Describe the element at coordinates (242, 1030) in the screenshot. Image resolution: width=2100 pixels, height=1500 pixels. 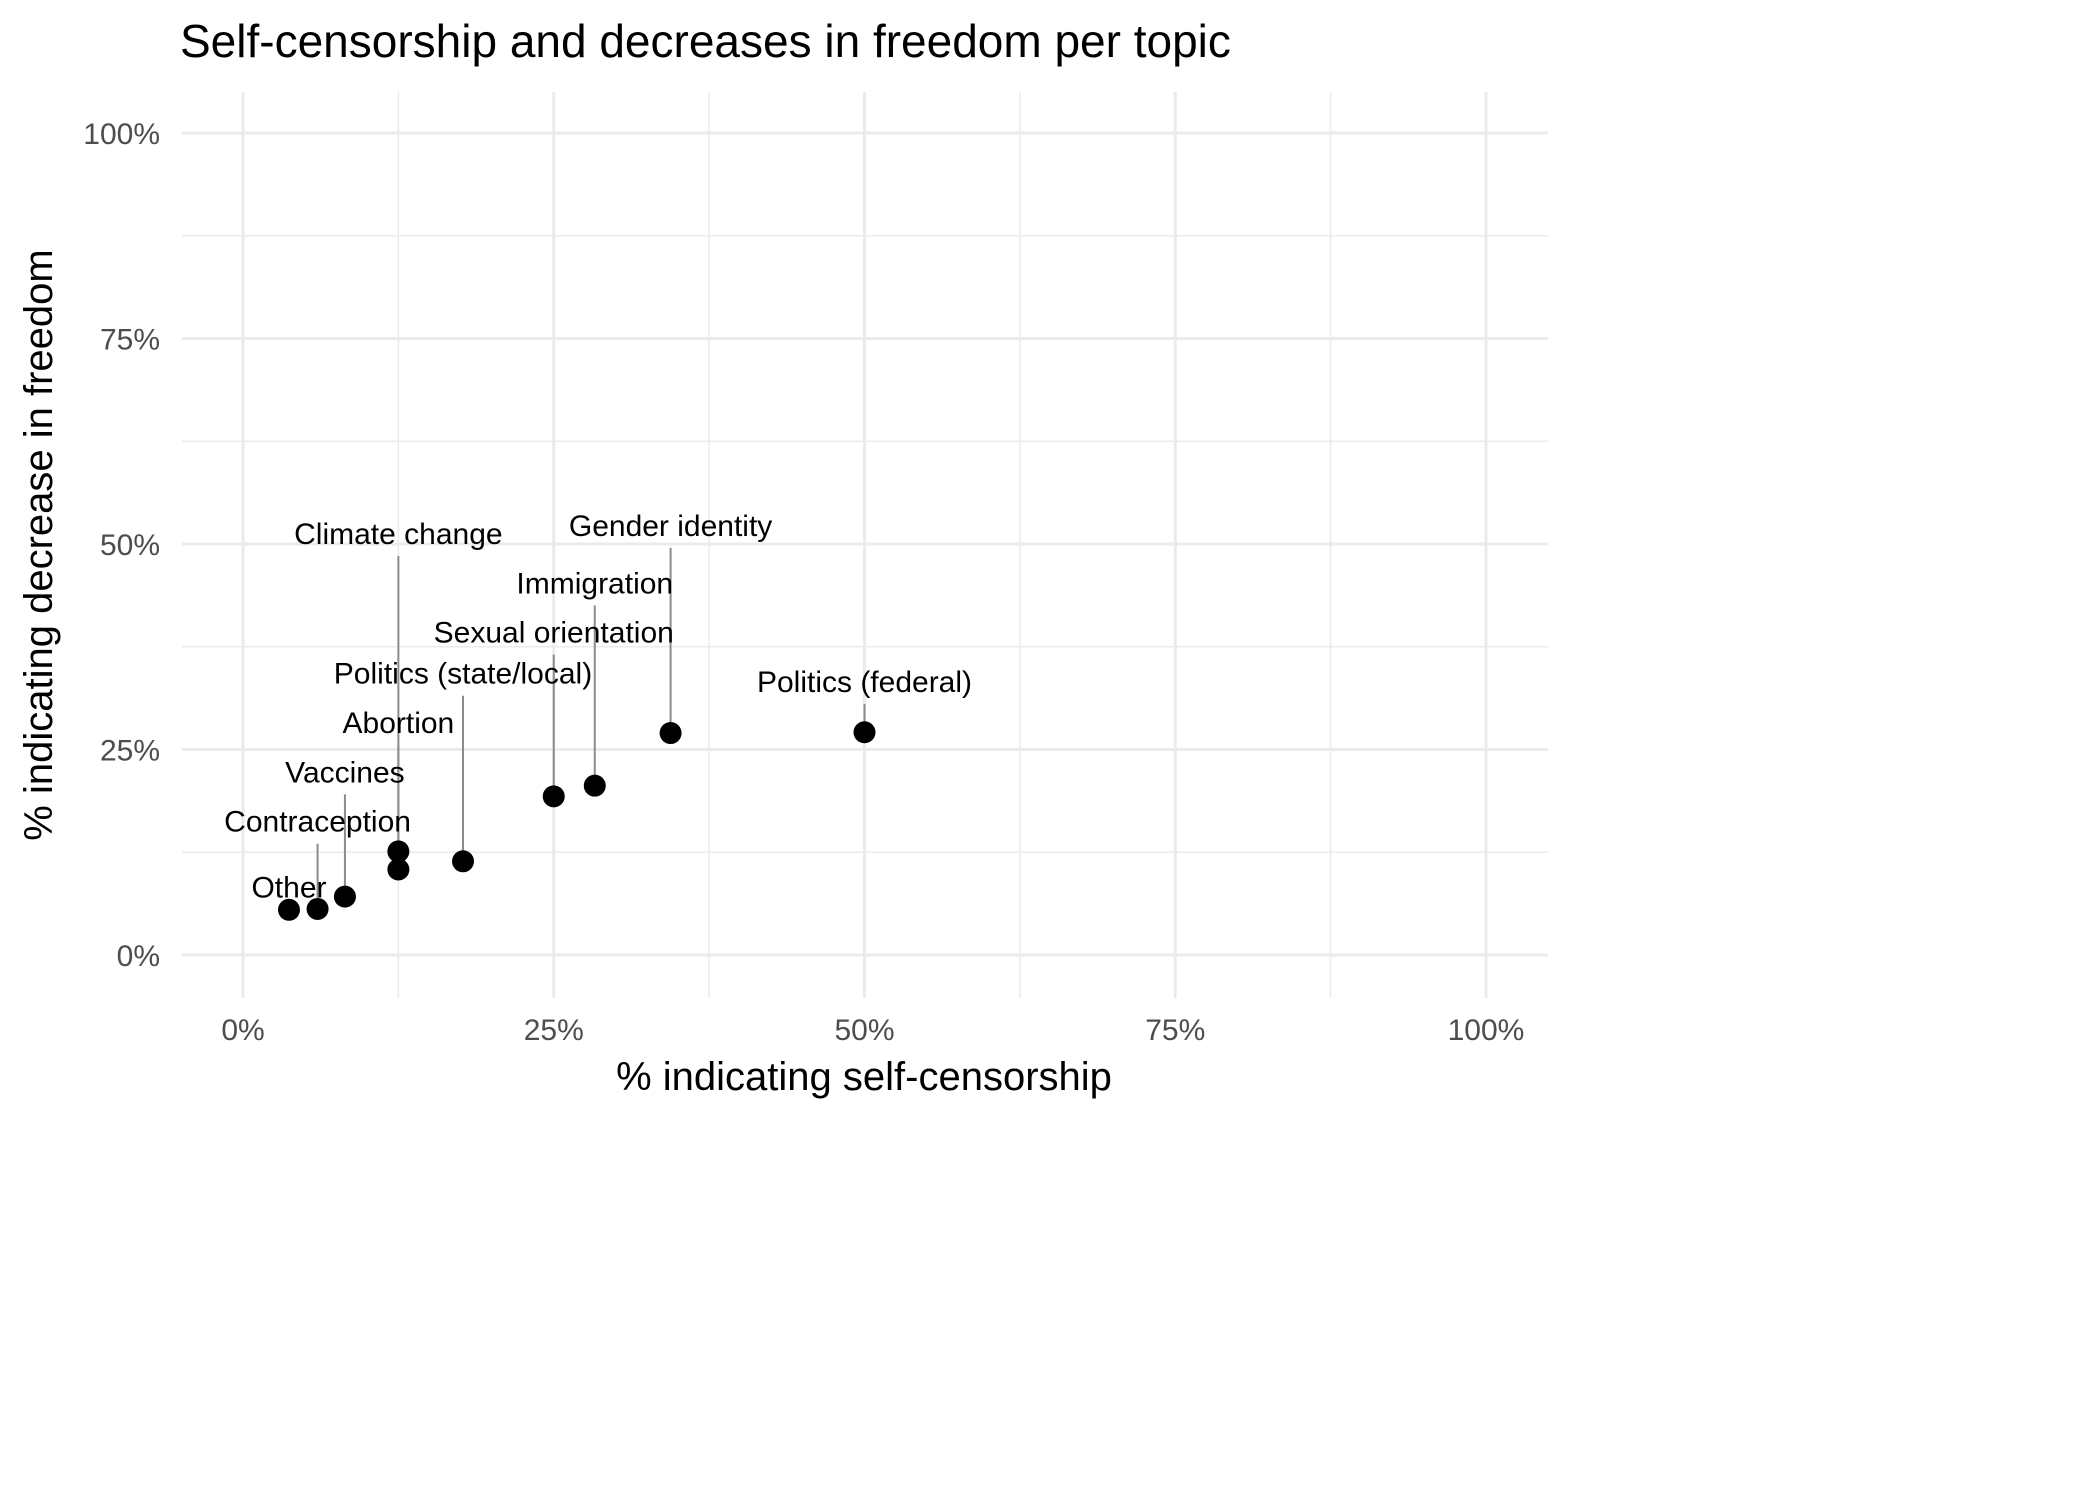
I see `x-tick-label: 0%` at that location.